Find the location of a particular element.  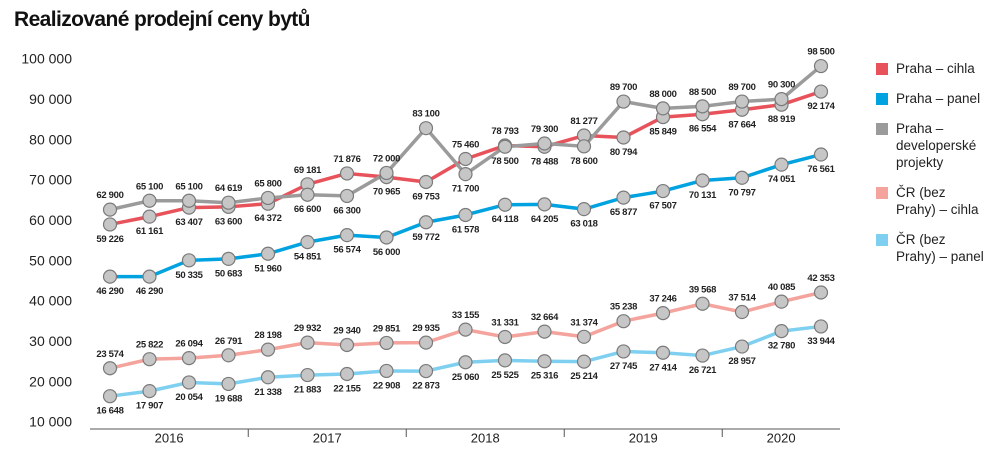

value-label: 33 944 is located at coordinates (821, 341).